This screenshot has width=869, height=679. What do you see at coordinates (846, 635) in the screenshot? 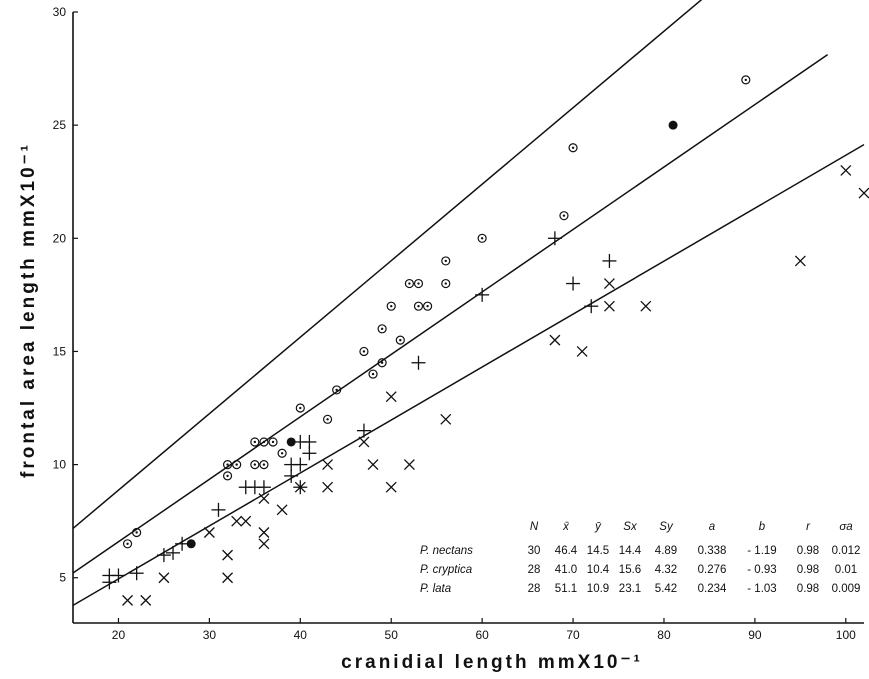
I see `x-tick-label: 100` at bounding box center [846, 635].